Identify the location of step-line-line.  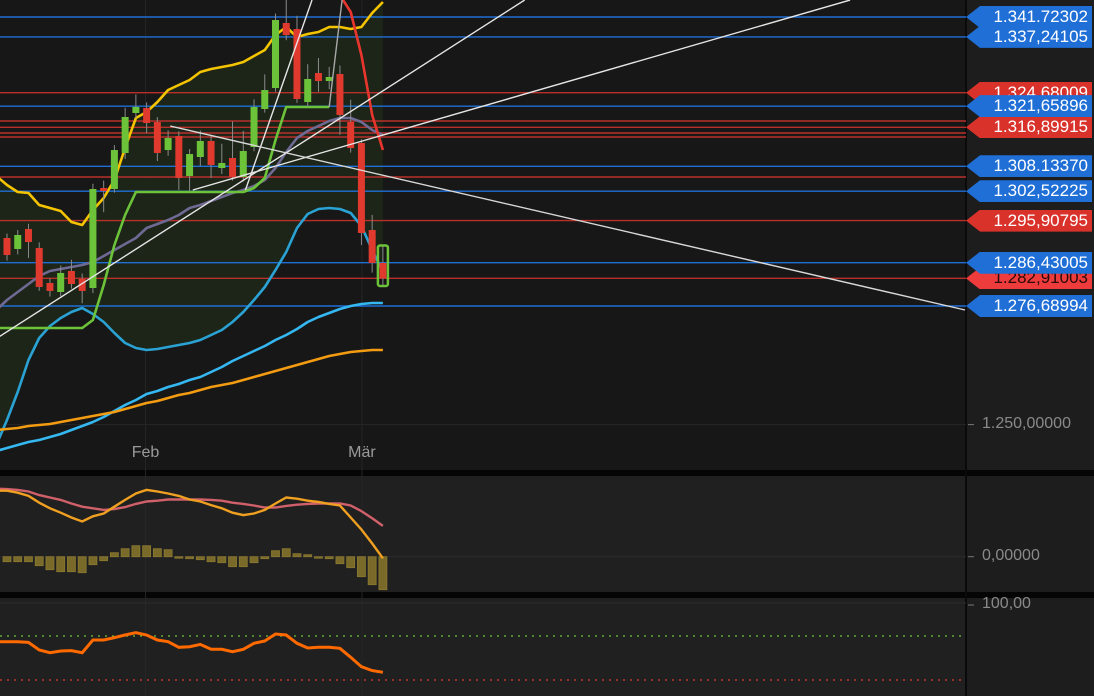
(165, 217).